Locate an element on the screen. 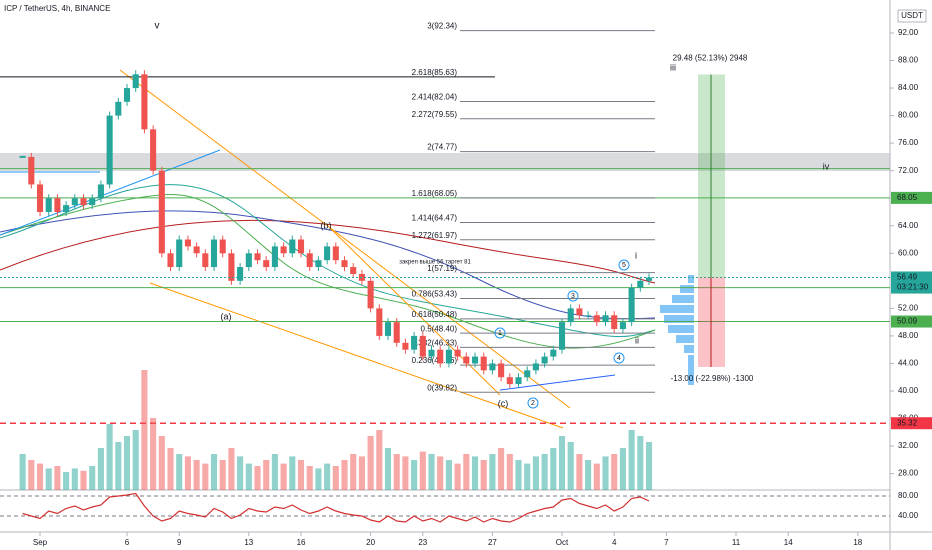 The image size is (932, 550). x-tick-label: Oct is located at coordinates (562, 542).